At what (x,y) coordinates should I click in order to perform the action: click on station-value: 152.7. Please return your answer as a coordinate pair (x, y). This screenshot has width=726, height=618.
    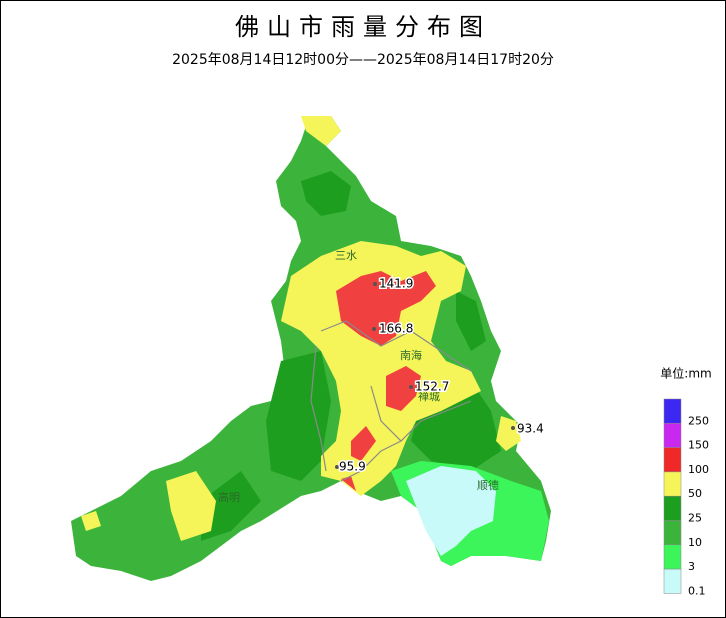
    Looking at the image, I should click on (432, 387).